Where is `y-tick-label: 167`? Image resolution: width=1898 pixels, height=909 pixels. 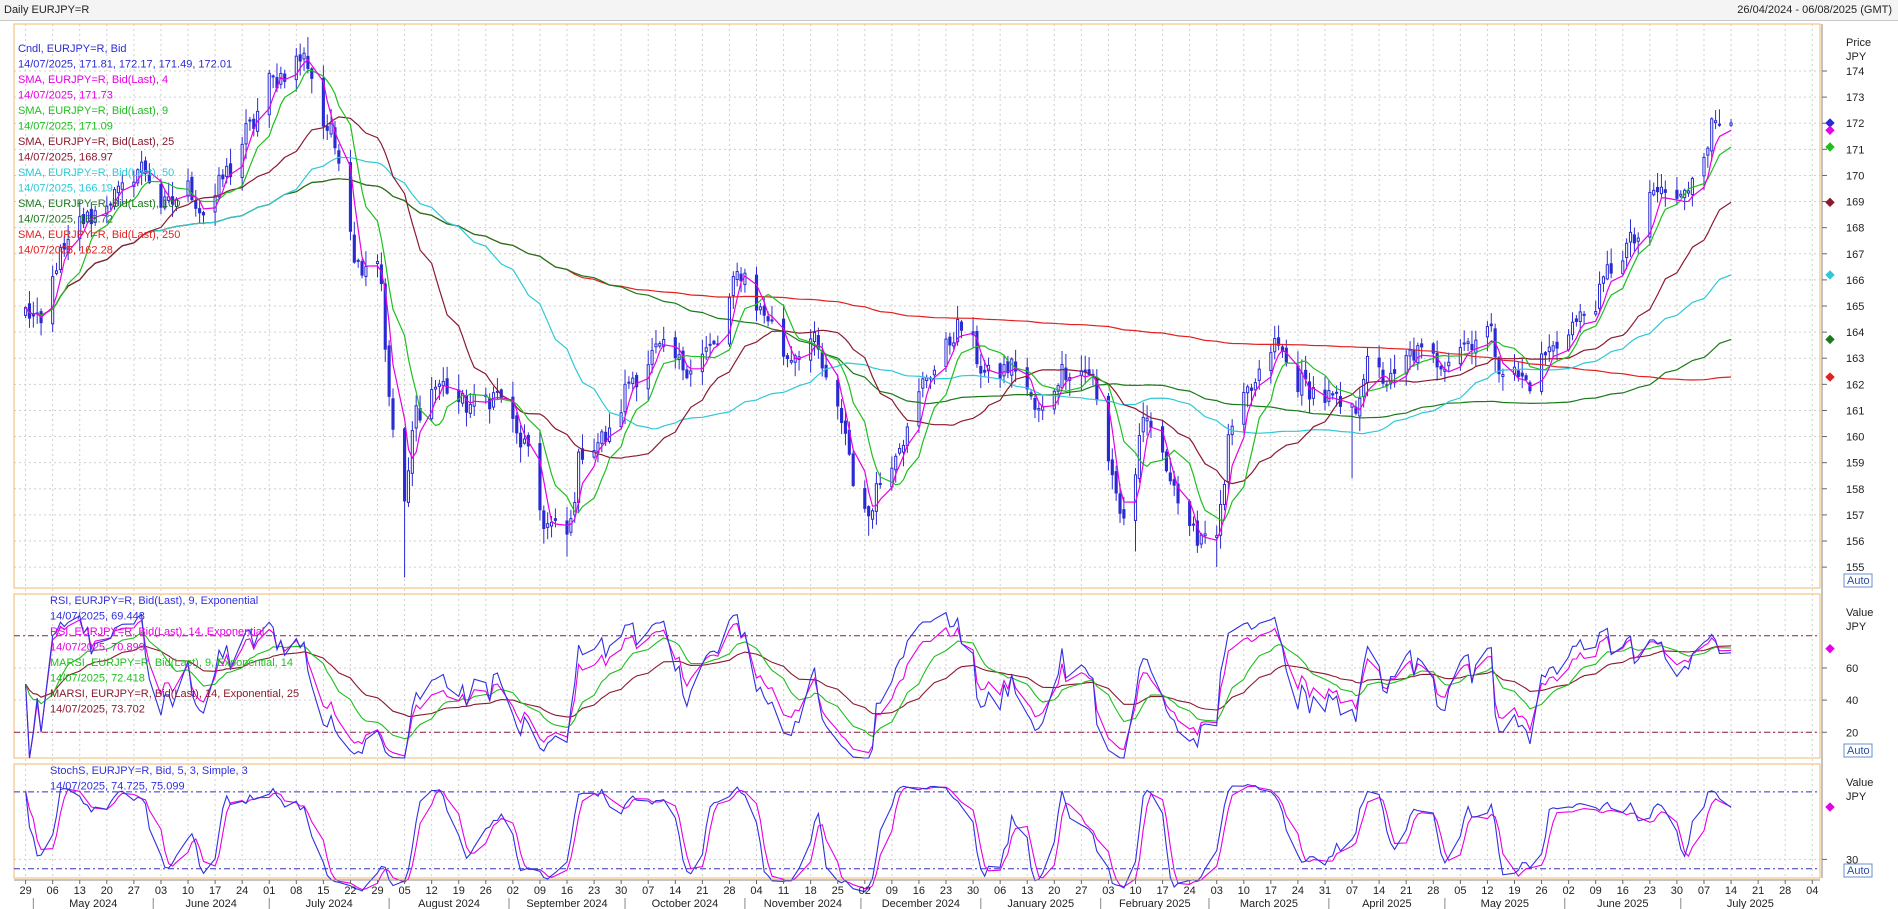
y-tick-label: 167 is located at coordinates (1855, 255).